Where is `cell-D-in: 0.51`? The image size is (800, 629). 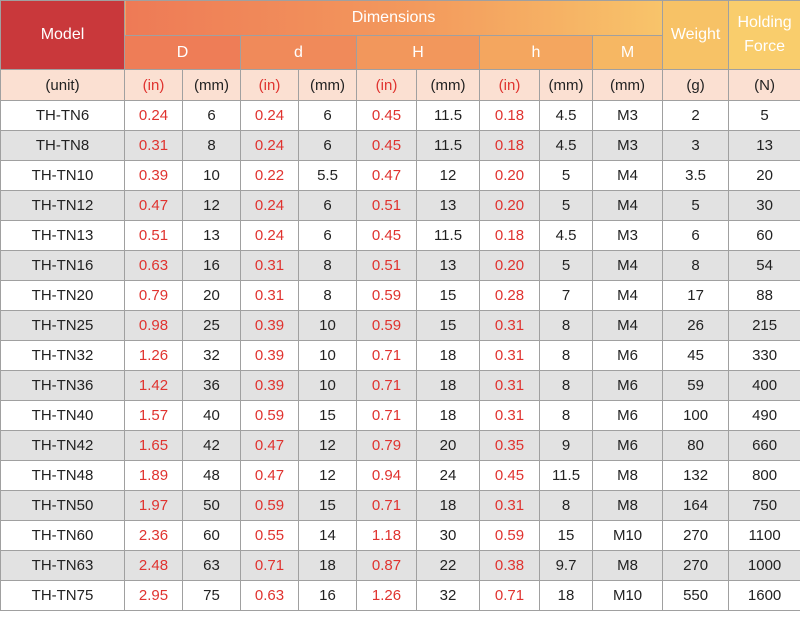
cell-D-in: 0.51 is located at coordinates (153, 235).